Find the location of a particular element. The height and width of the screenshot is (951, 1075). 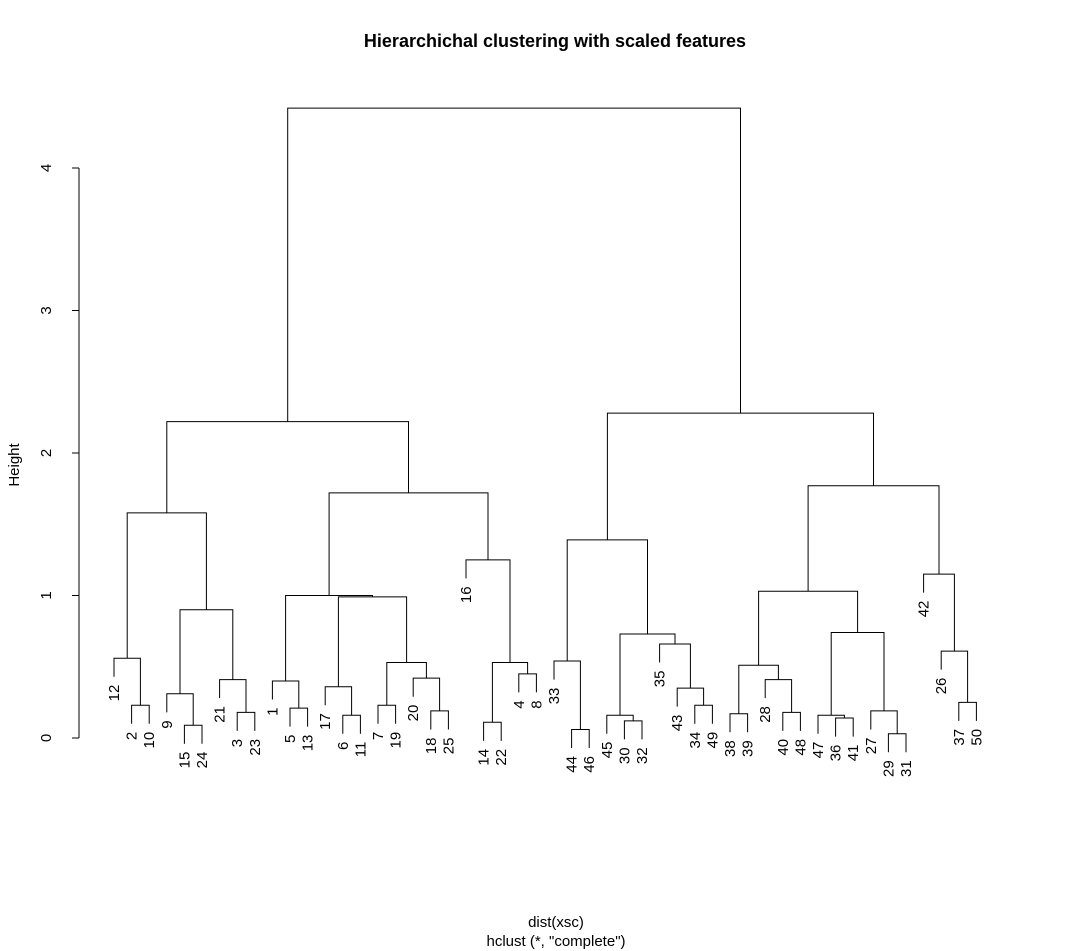

leaf-label: 2 is located at coordinates (132, 736).